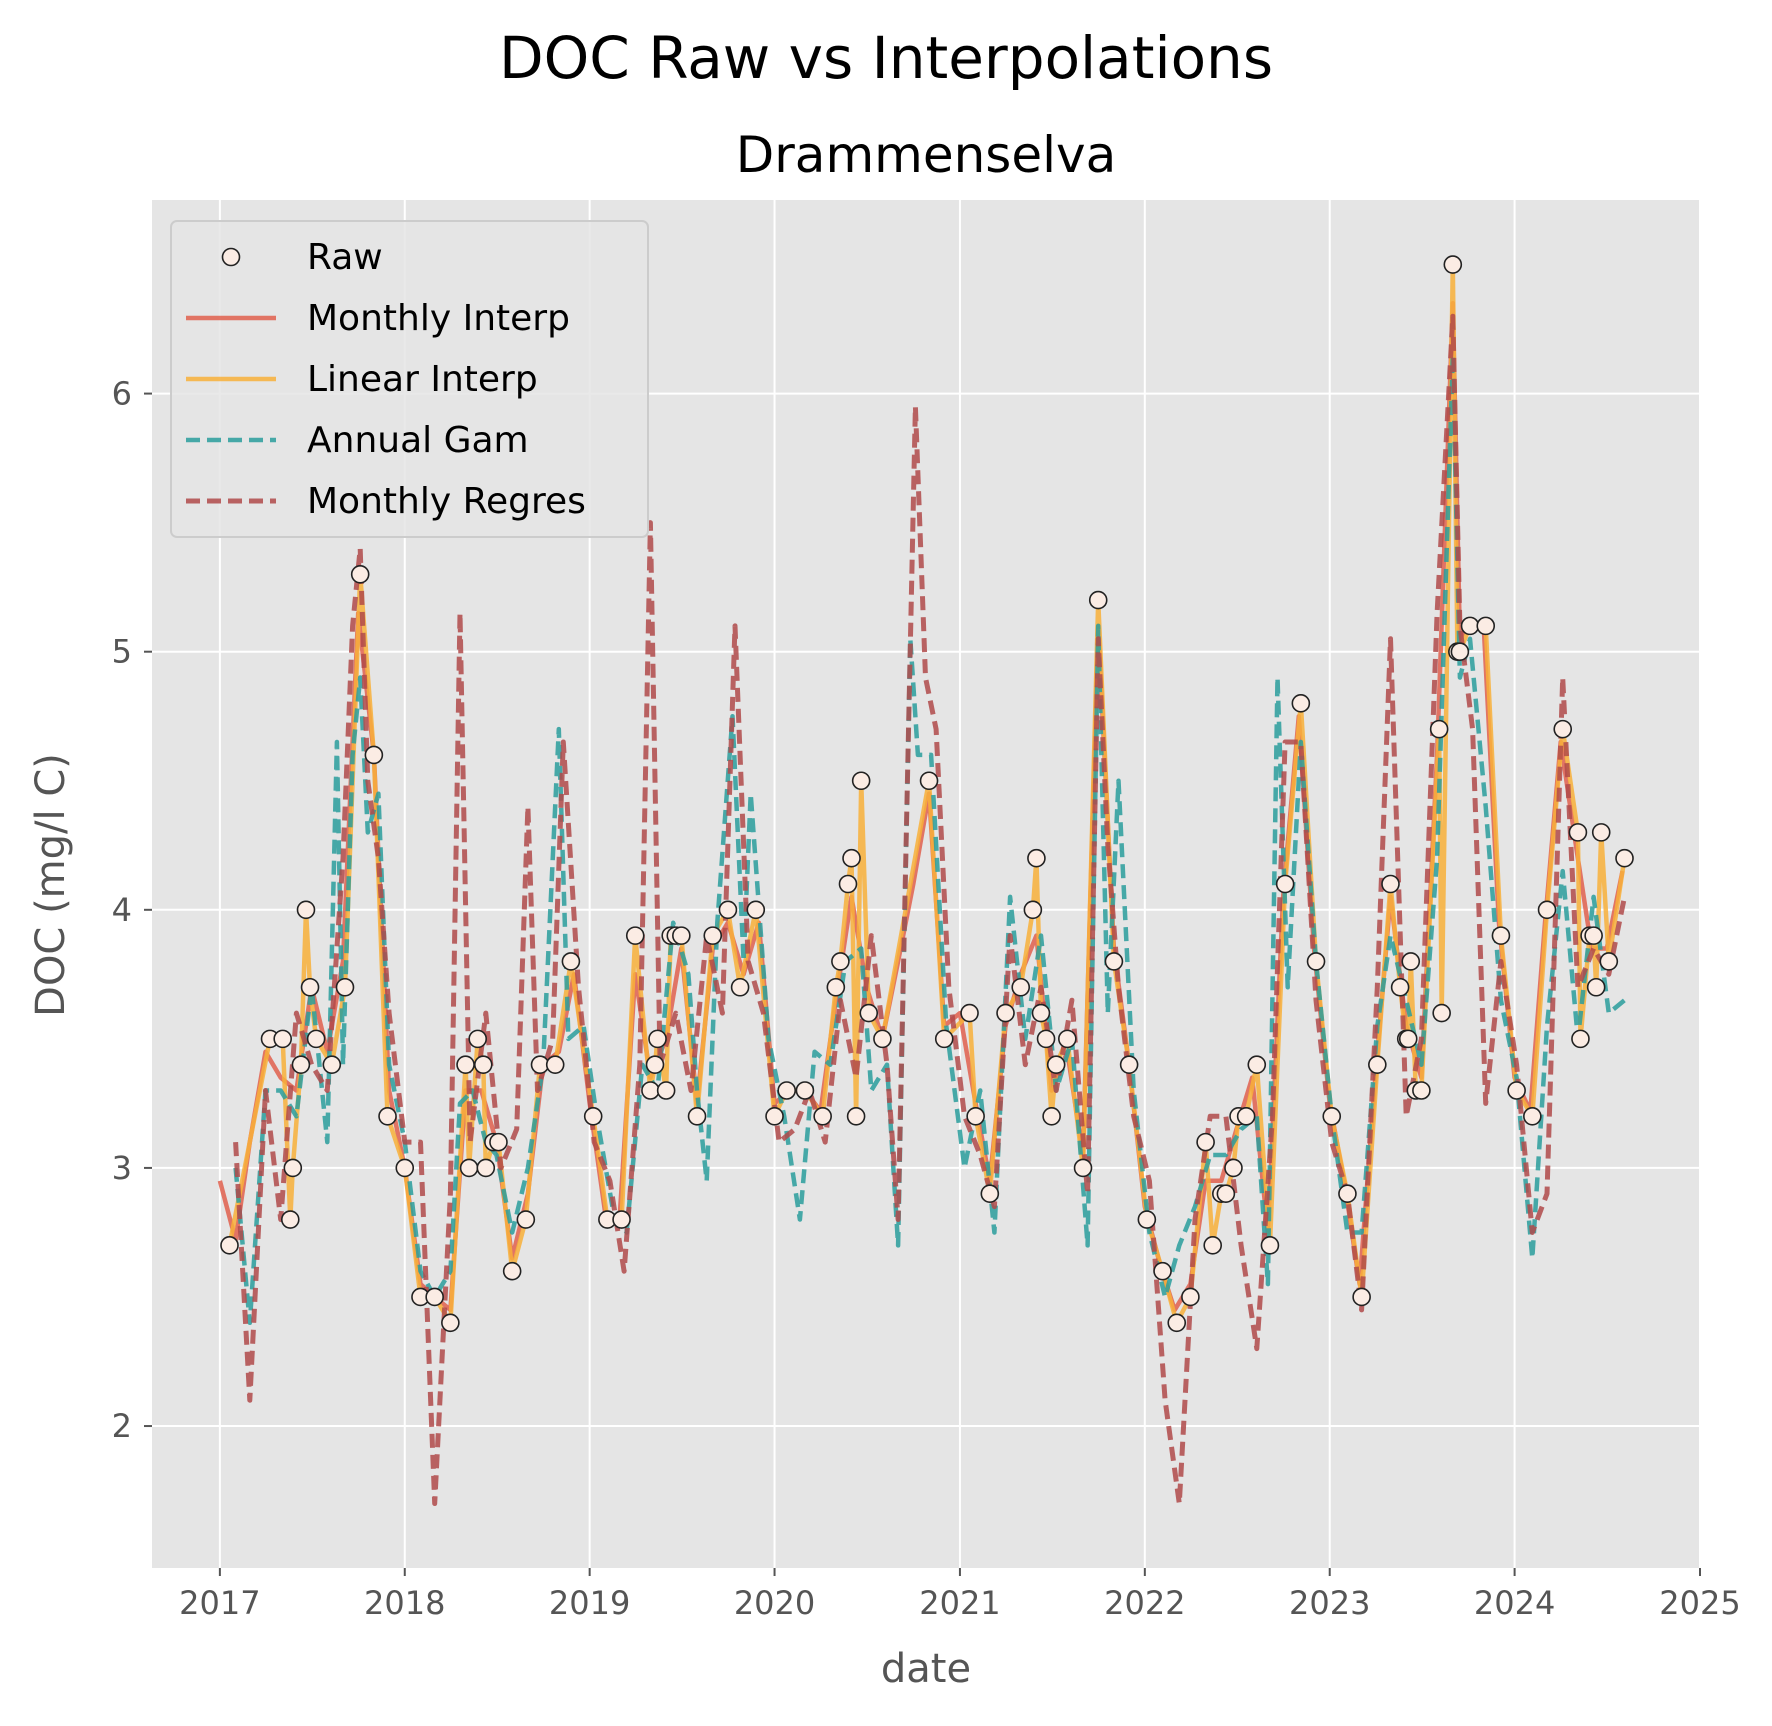  Describe the element at coordinates (231, 257) in the screenshot. I see `legend-marker-raw` at that location.